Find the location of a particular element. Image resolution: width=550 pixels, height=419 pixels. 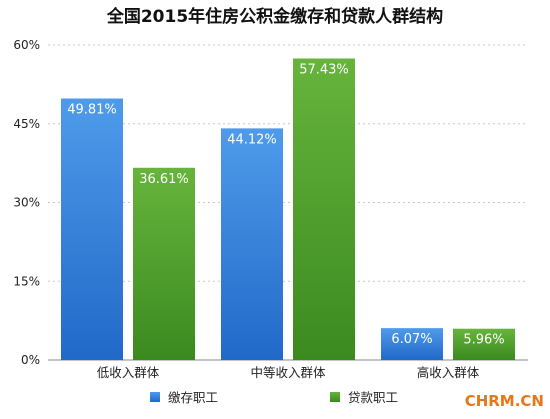

legend-label: 贷款职工 is located at coordinates (373, 397).